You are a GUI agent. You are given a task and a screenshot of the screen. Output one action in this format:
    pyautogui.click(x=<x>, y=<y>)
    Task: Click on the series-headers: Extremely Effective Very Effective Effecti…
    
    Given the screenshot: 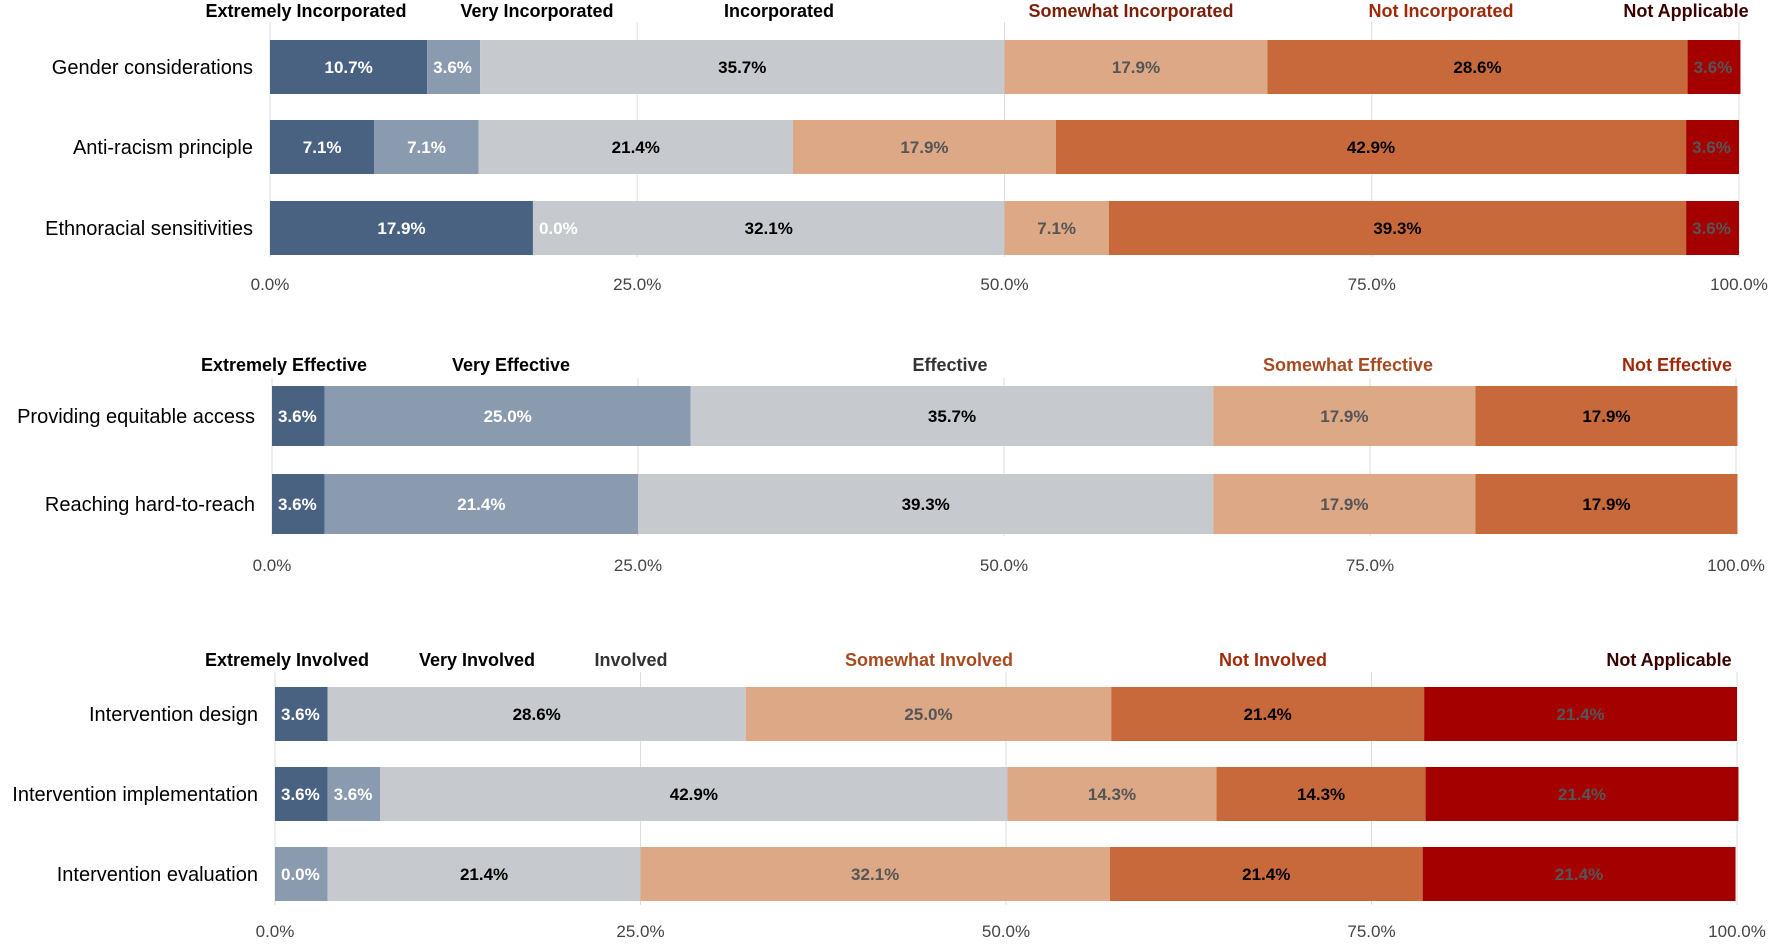 What is the action you would take?
    pyautogui.click(x=966, y=365)
    